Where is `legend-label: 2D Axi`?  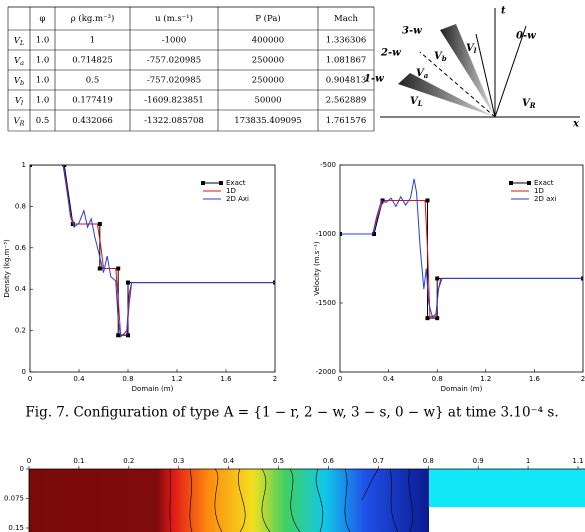 legend-label: 2D Axi is located at coordinates (237, 199).